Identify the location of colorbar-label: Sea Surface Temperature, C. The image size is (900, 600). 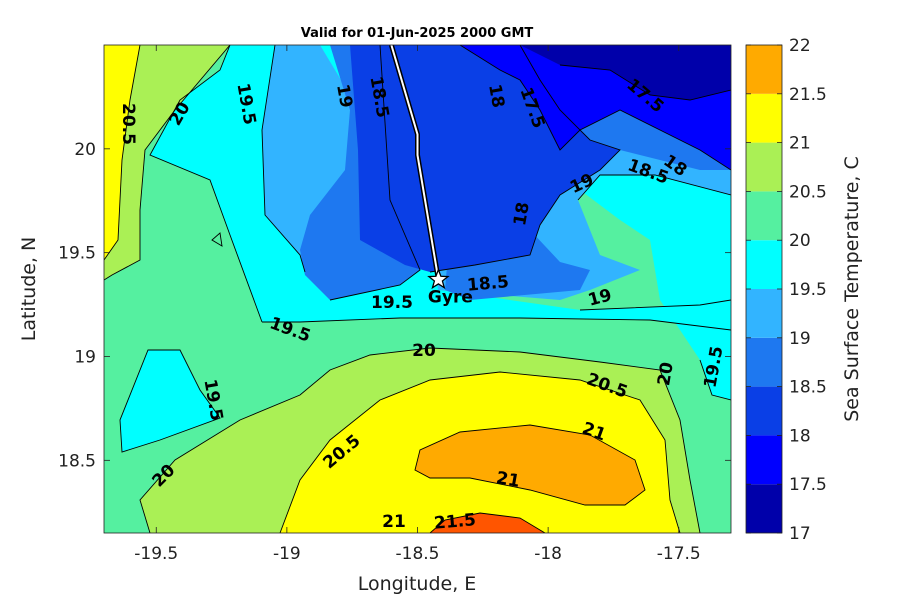
(852, 289).